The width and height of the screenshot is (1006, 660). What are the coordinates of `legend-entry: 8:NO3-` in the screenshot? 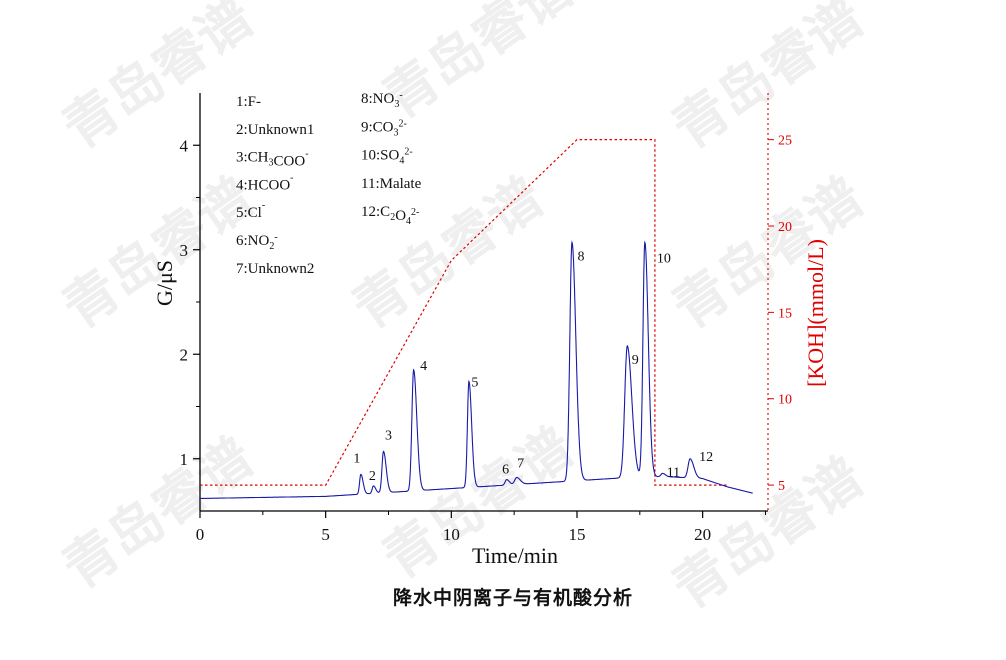 It's located at (382, 100).